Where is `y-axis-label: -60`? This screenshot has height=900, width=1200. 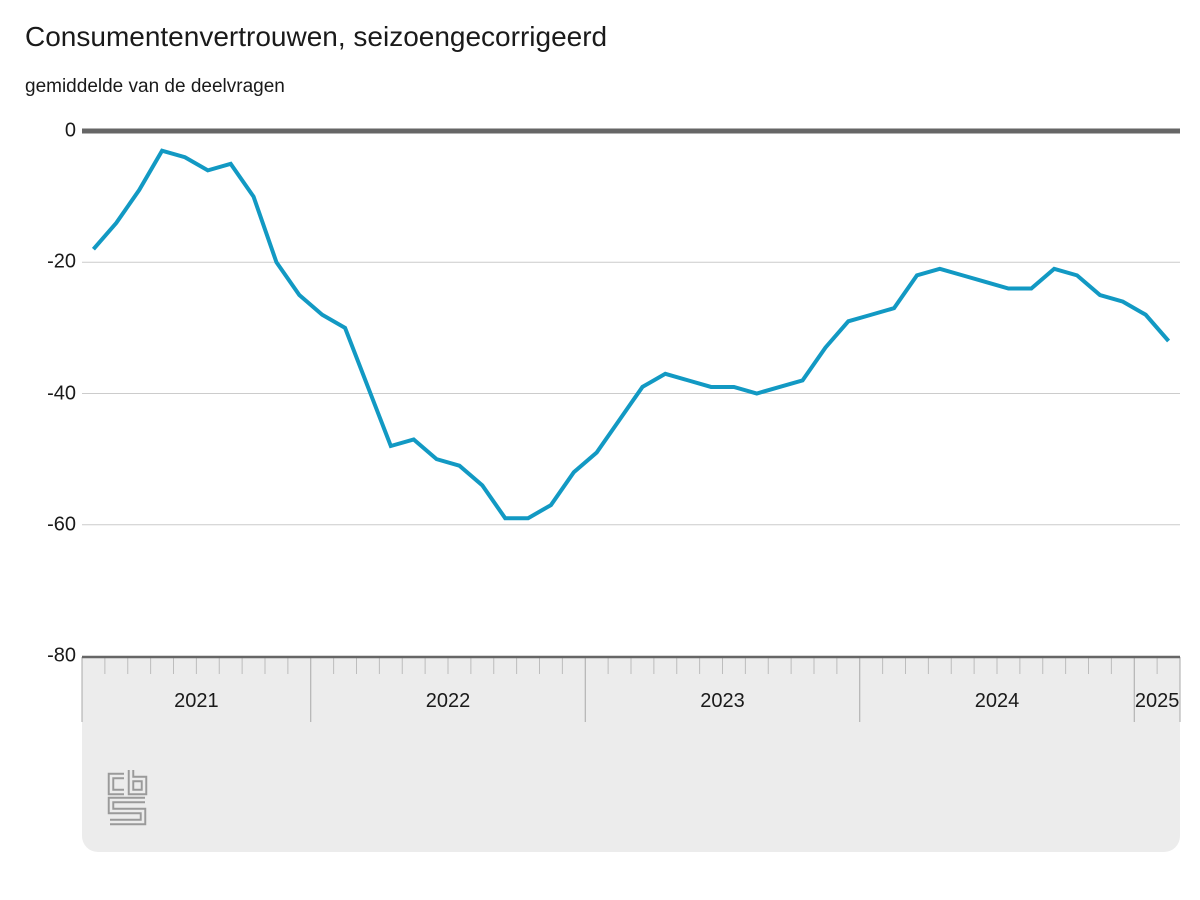 y-axis-label: -60 is located at coordinates (61, 524).